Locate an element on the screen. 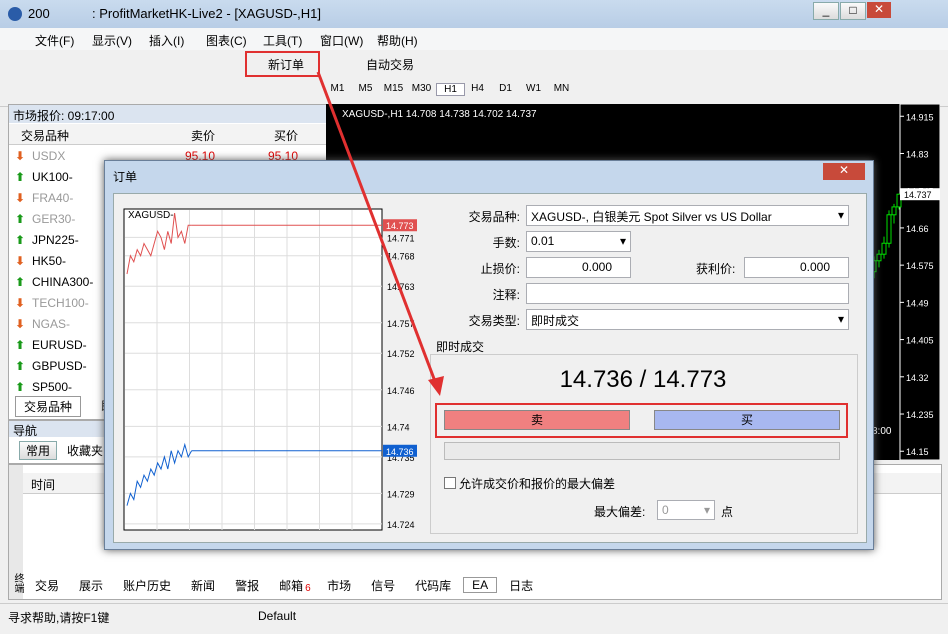 The width and height of the screenshot is (948, 634). symbol: SP500- is located at coordinates (52, 387).